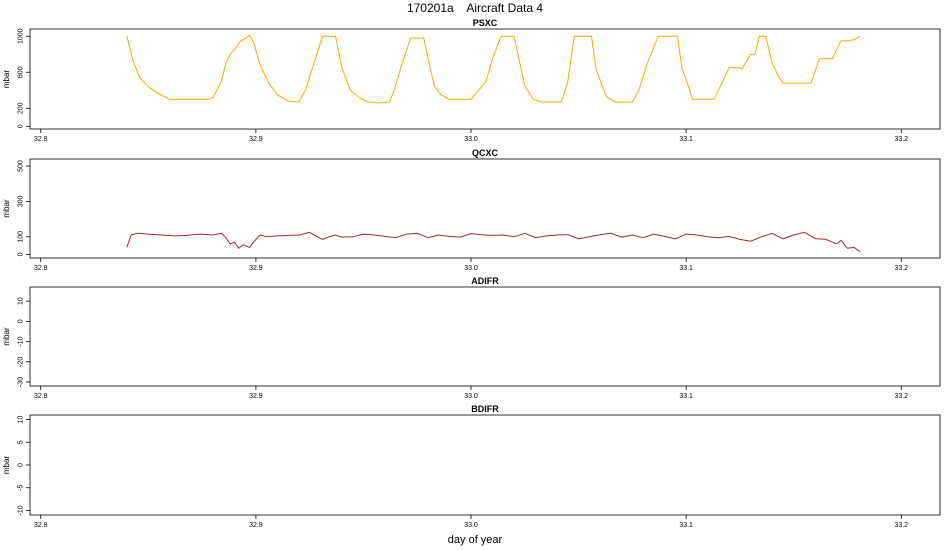  What do you see at coordinates (485, 23) in the screenshot?
I see `panel-title: PSXC` at bounding box center [485, 23].